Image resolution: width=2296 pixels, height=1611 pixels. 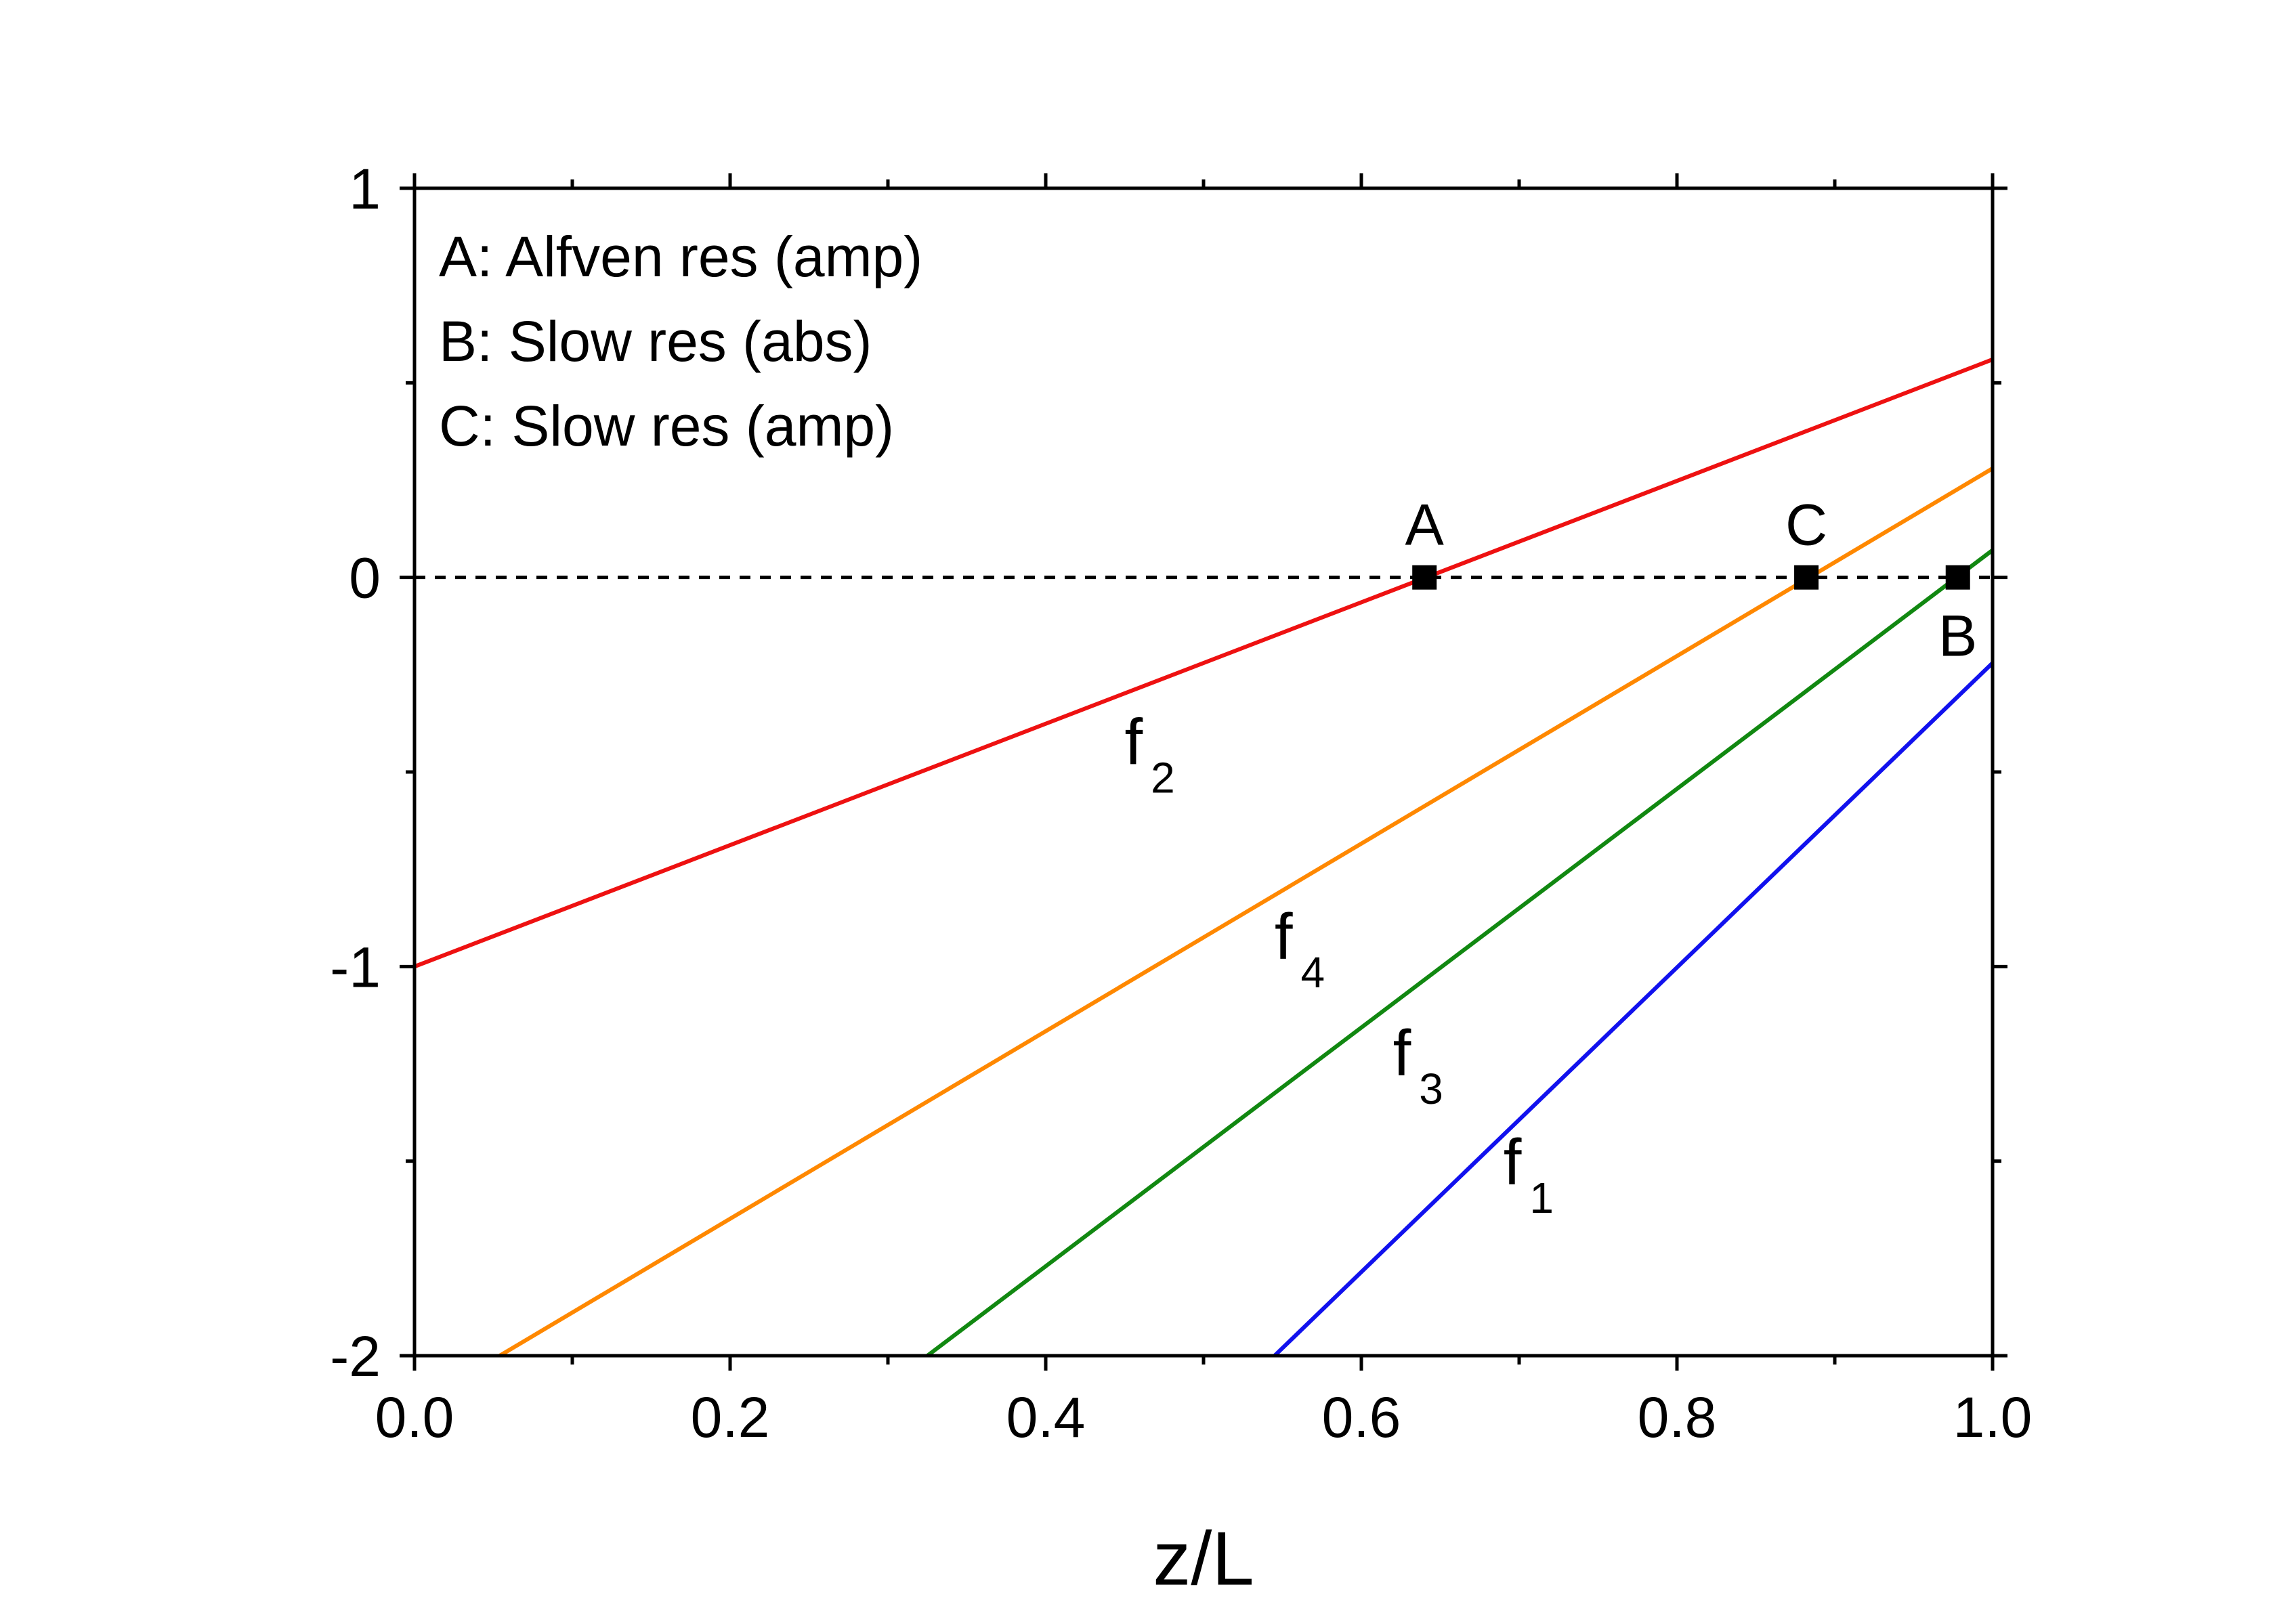 I want to click on legend-line-b: B: Slow res (abs), so click(x=655, y=341).